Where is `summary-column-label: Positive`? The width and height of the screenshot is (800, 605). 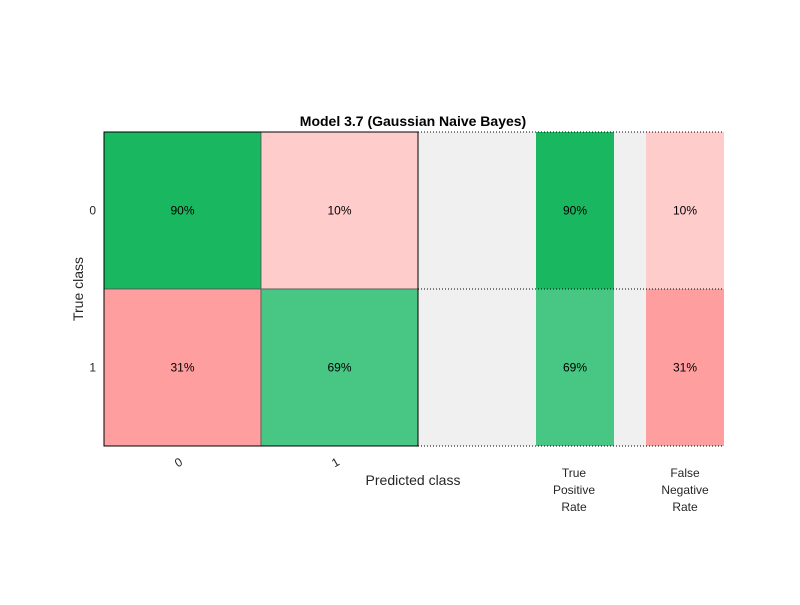
summary-column-label: Positive is located at coordinates (574, 490).